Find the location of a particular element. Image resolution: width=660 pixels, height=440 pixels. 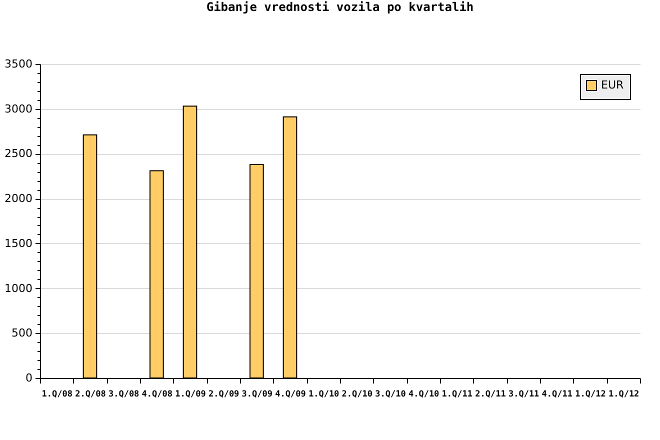

x-tick-label: 3.Q/09 is located at coordinates (257, 395).